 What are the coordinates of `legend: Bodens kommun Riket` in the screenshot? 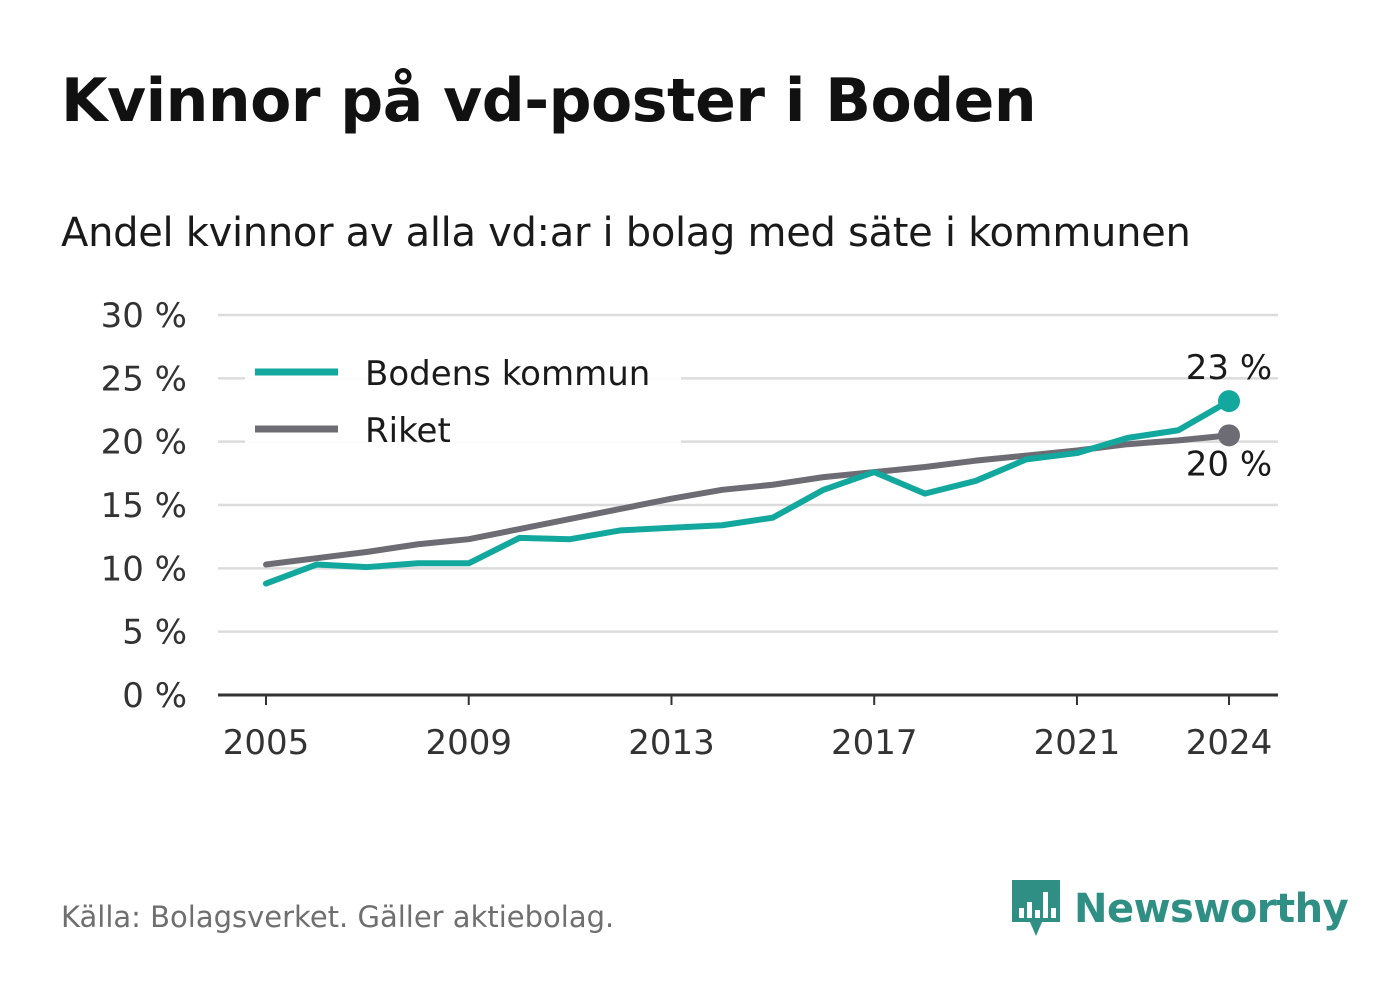 It's located at (463, 398).